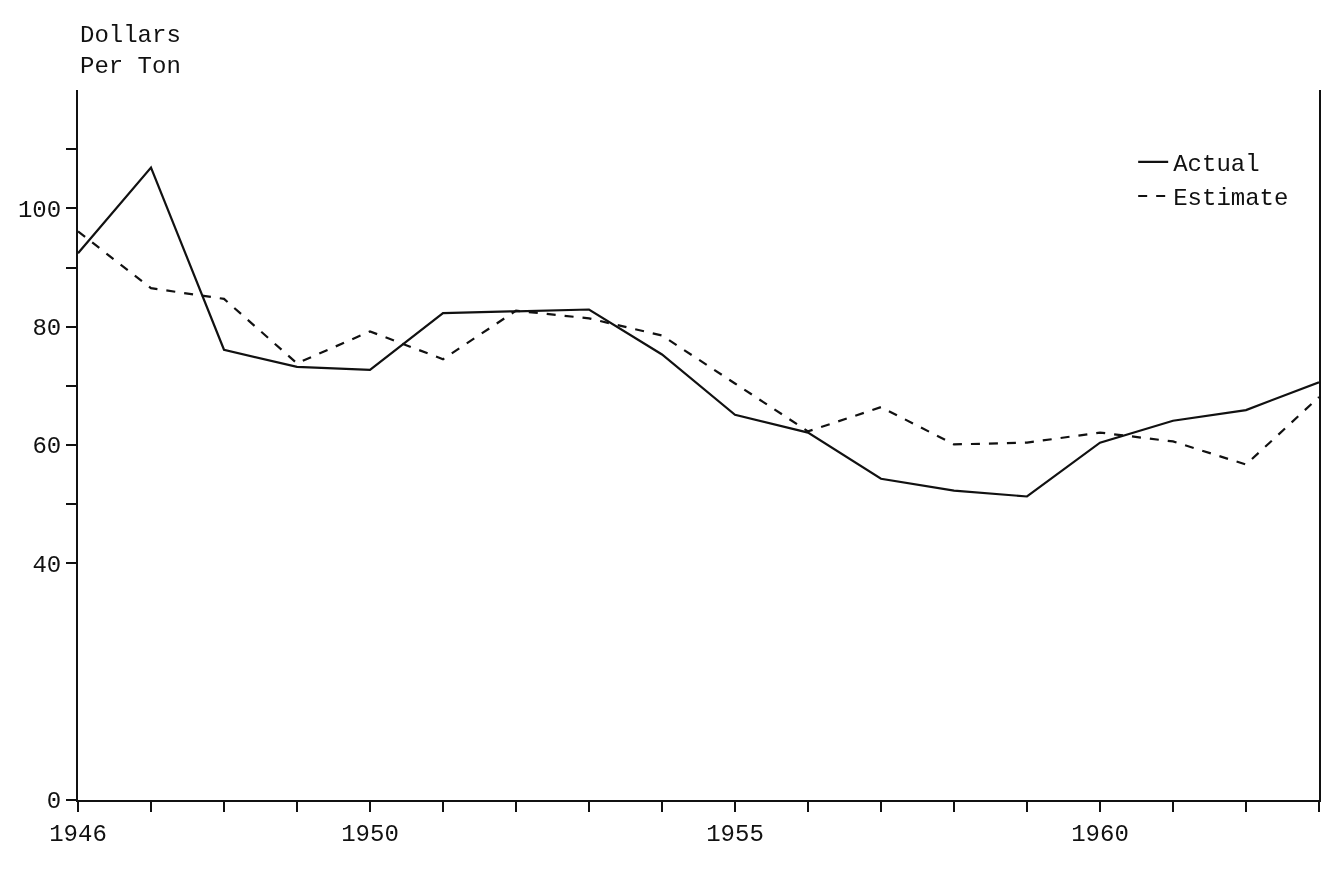 The image size is (1337, 870). I want to click on y-tick-label: 100, so click(39, 210).